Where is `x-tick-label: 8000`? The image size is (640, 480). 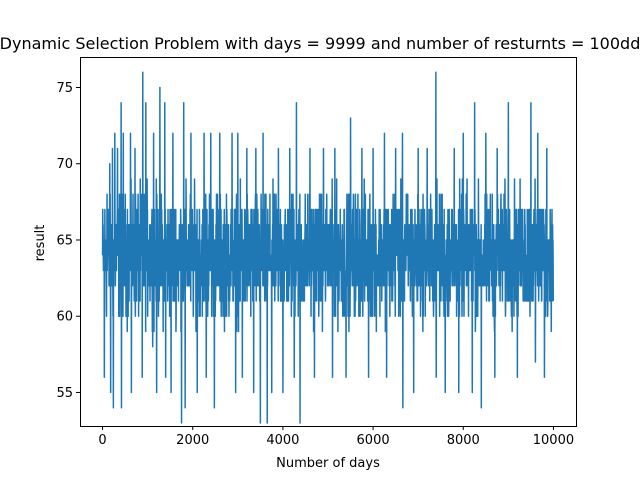
x-tick-label: 8000 is located at coordinates (463, 440).